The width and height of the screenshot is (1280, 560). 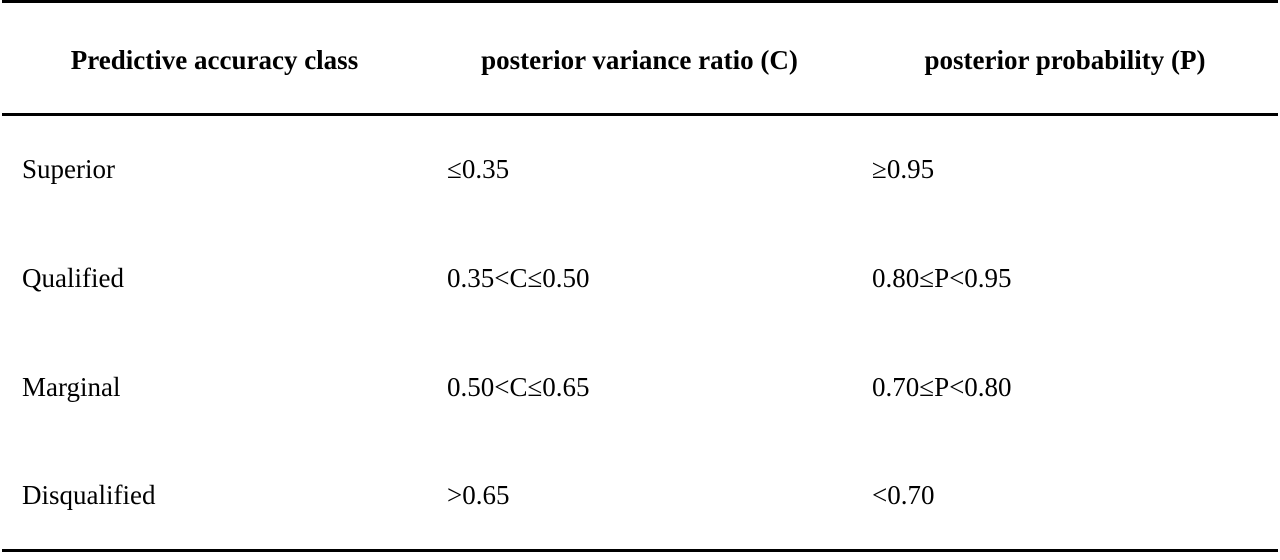 I want to click on cell-probability: ≥0.95, so click(x=903, y=169).